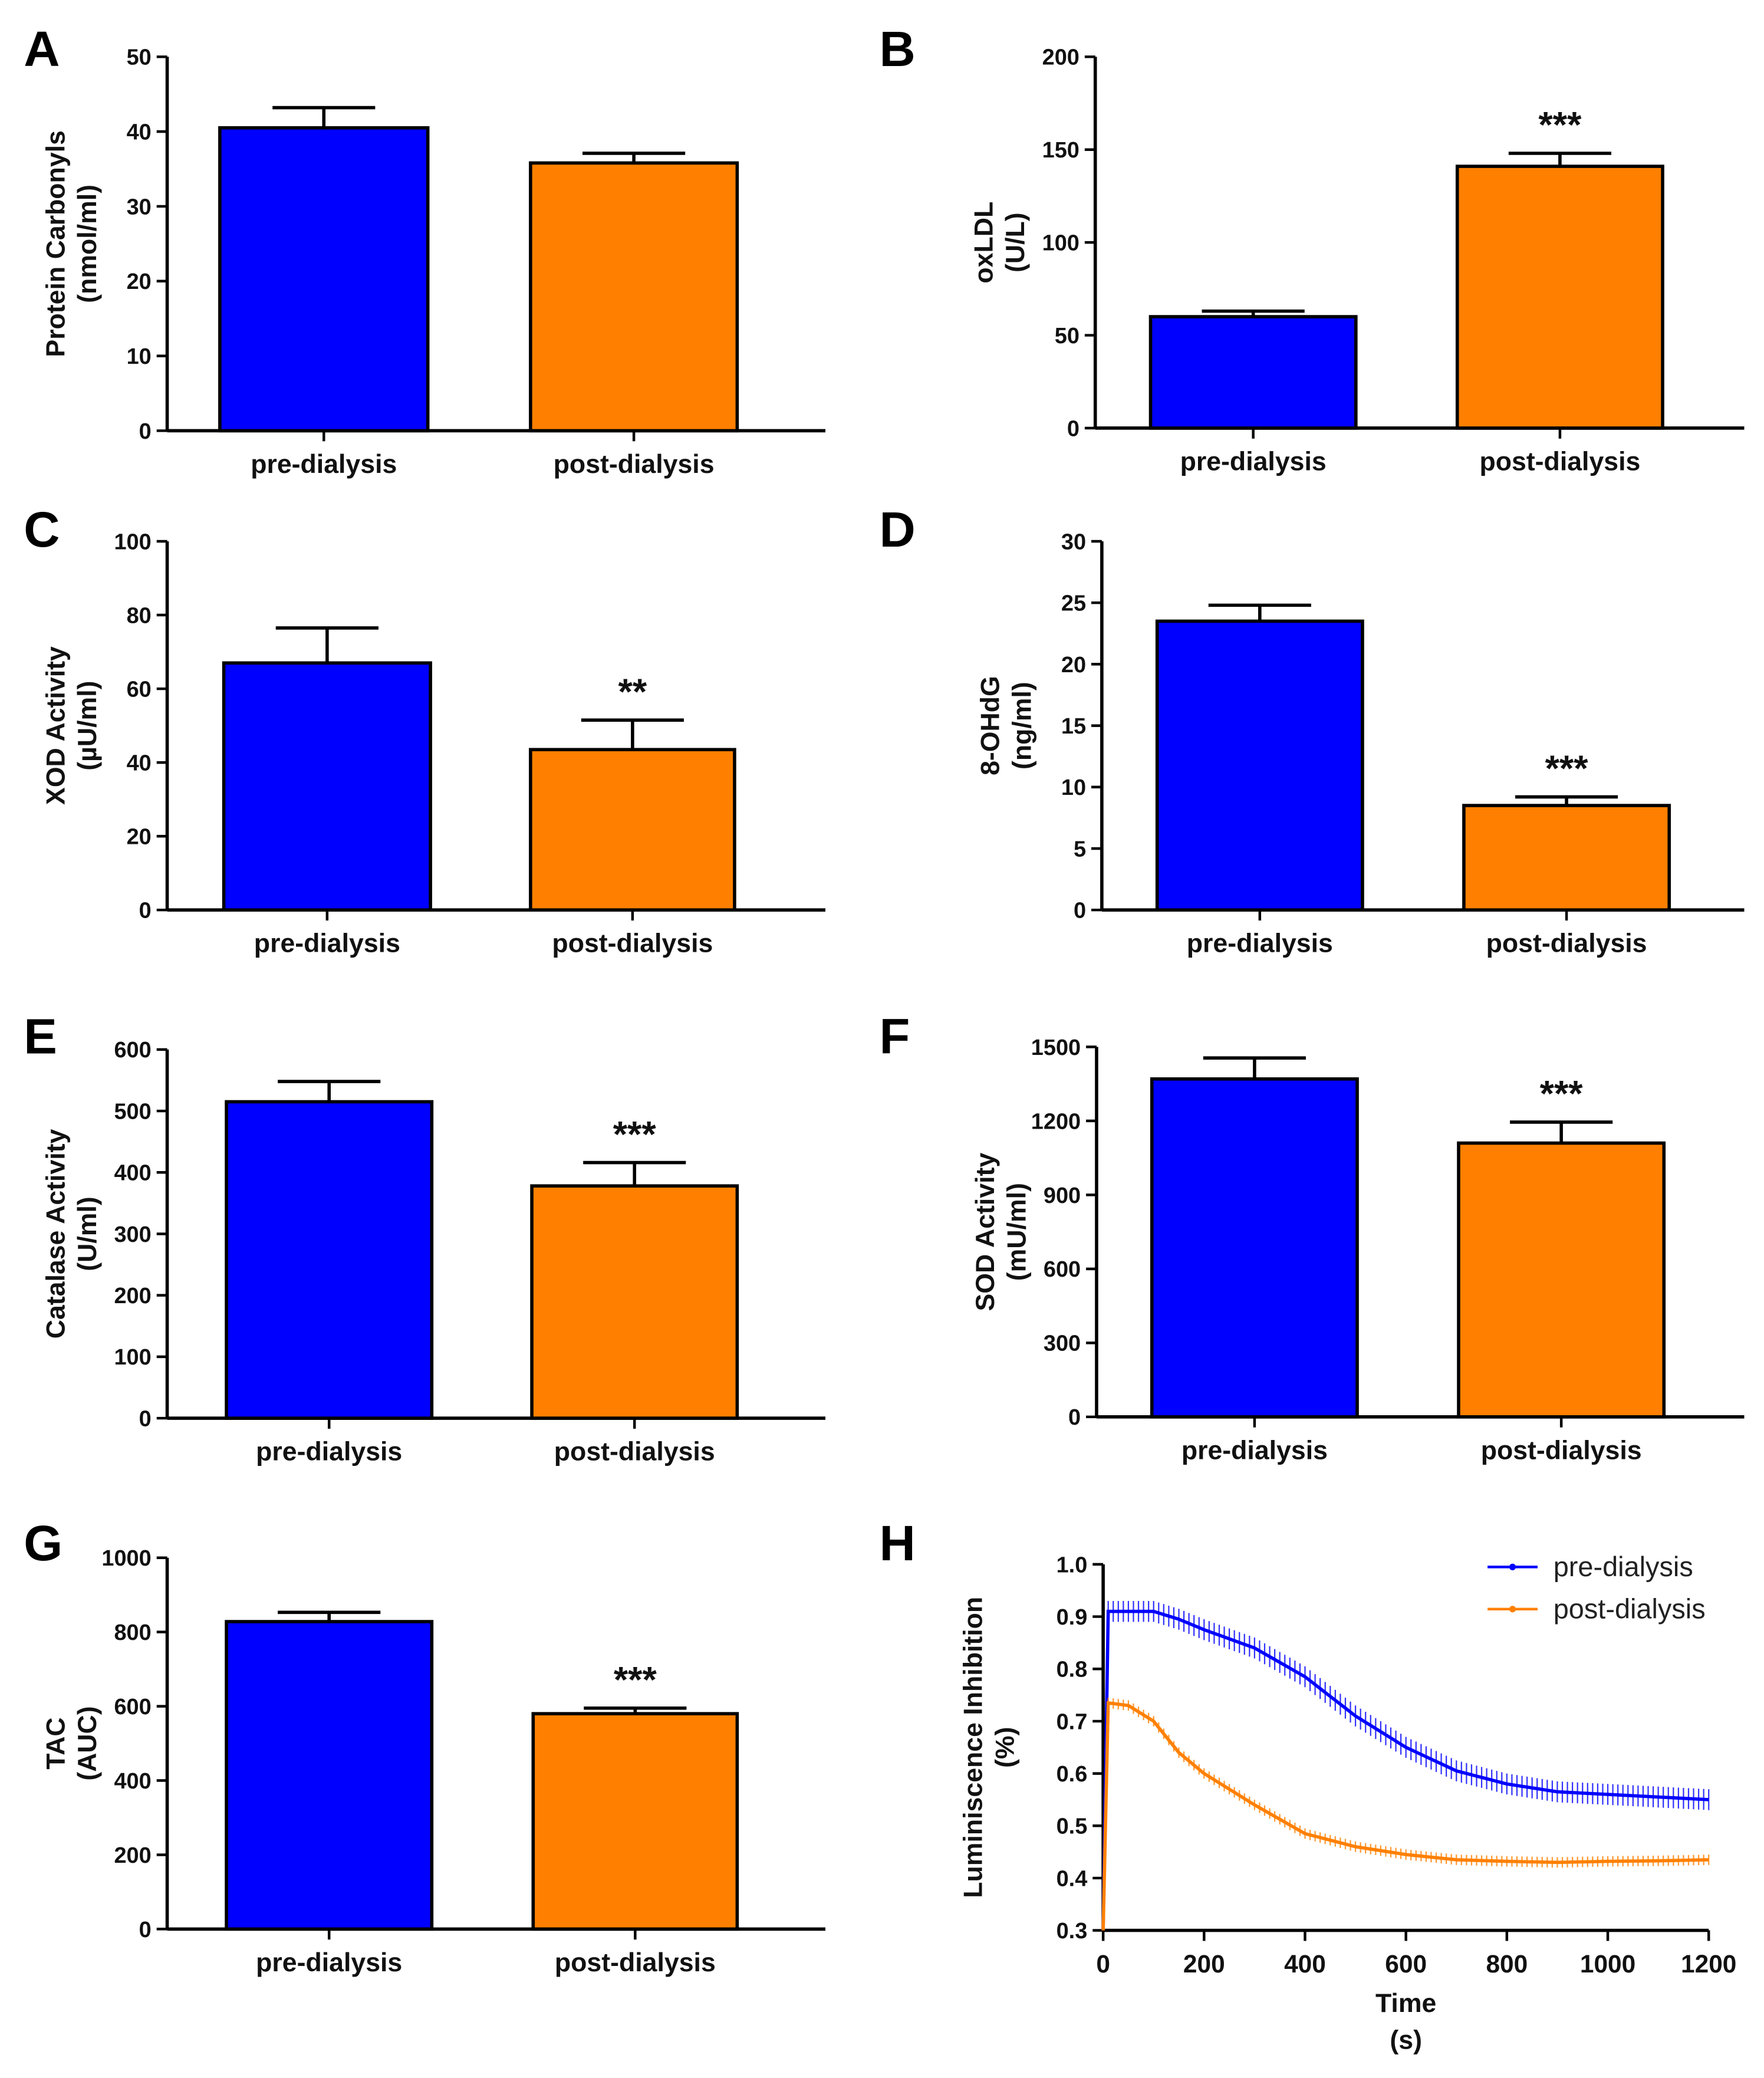  I want to click on y-axis-label: XOD Activity, so click(55, 725).